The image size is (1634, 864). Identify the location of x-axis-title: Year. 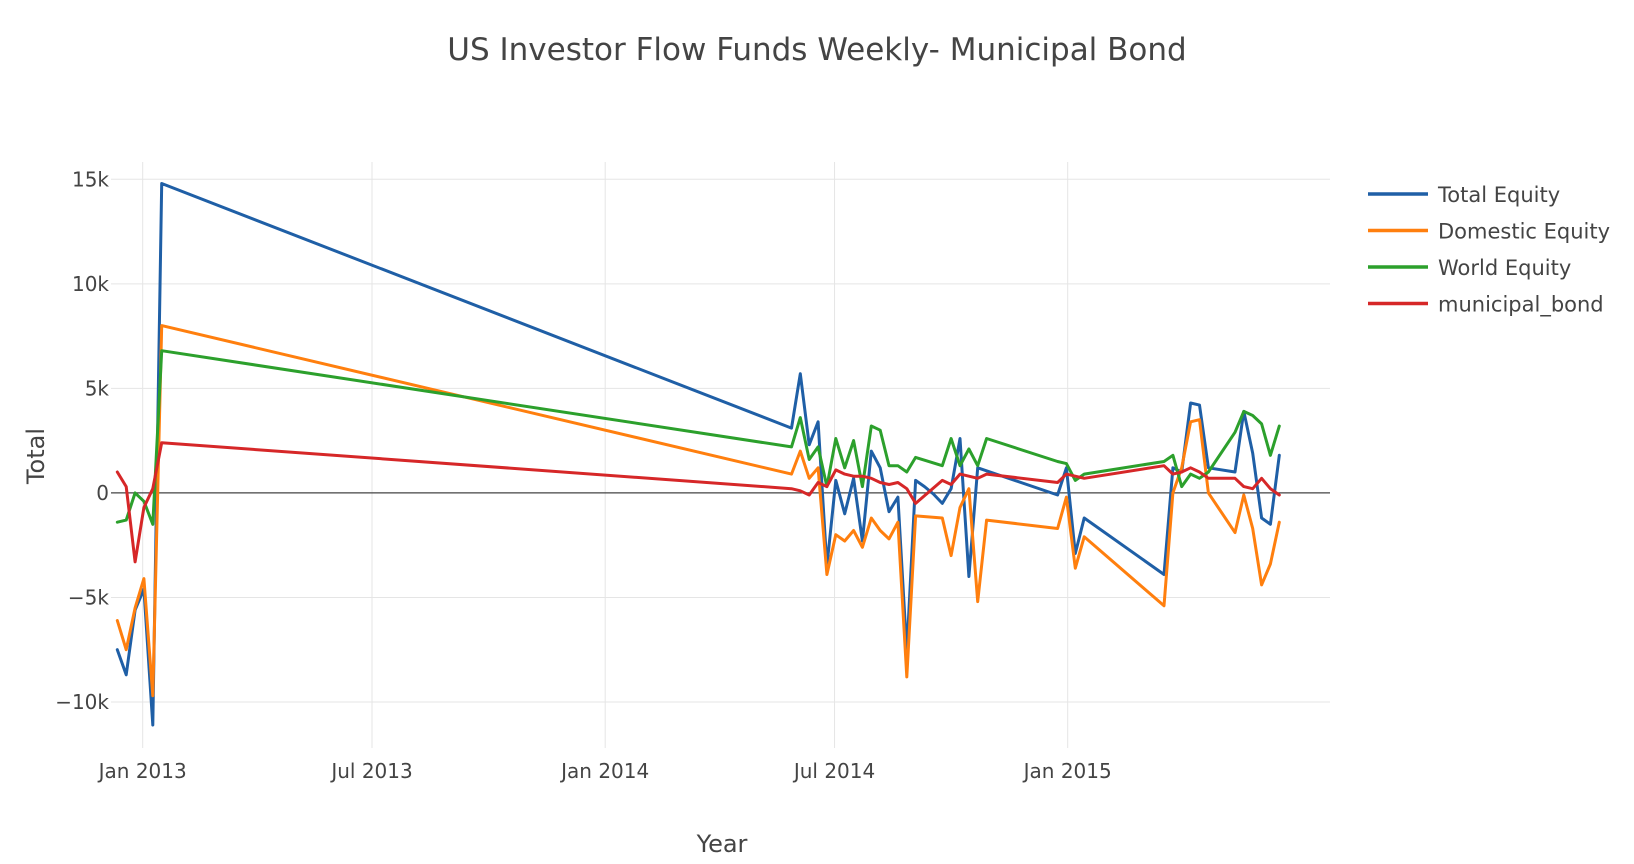
(722, 844).